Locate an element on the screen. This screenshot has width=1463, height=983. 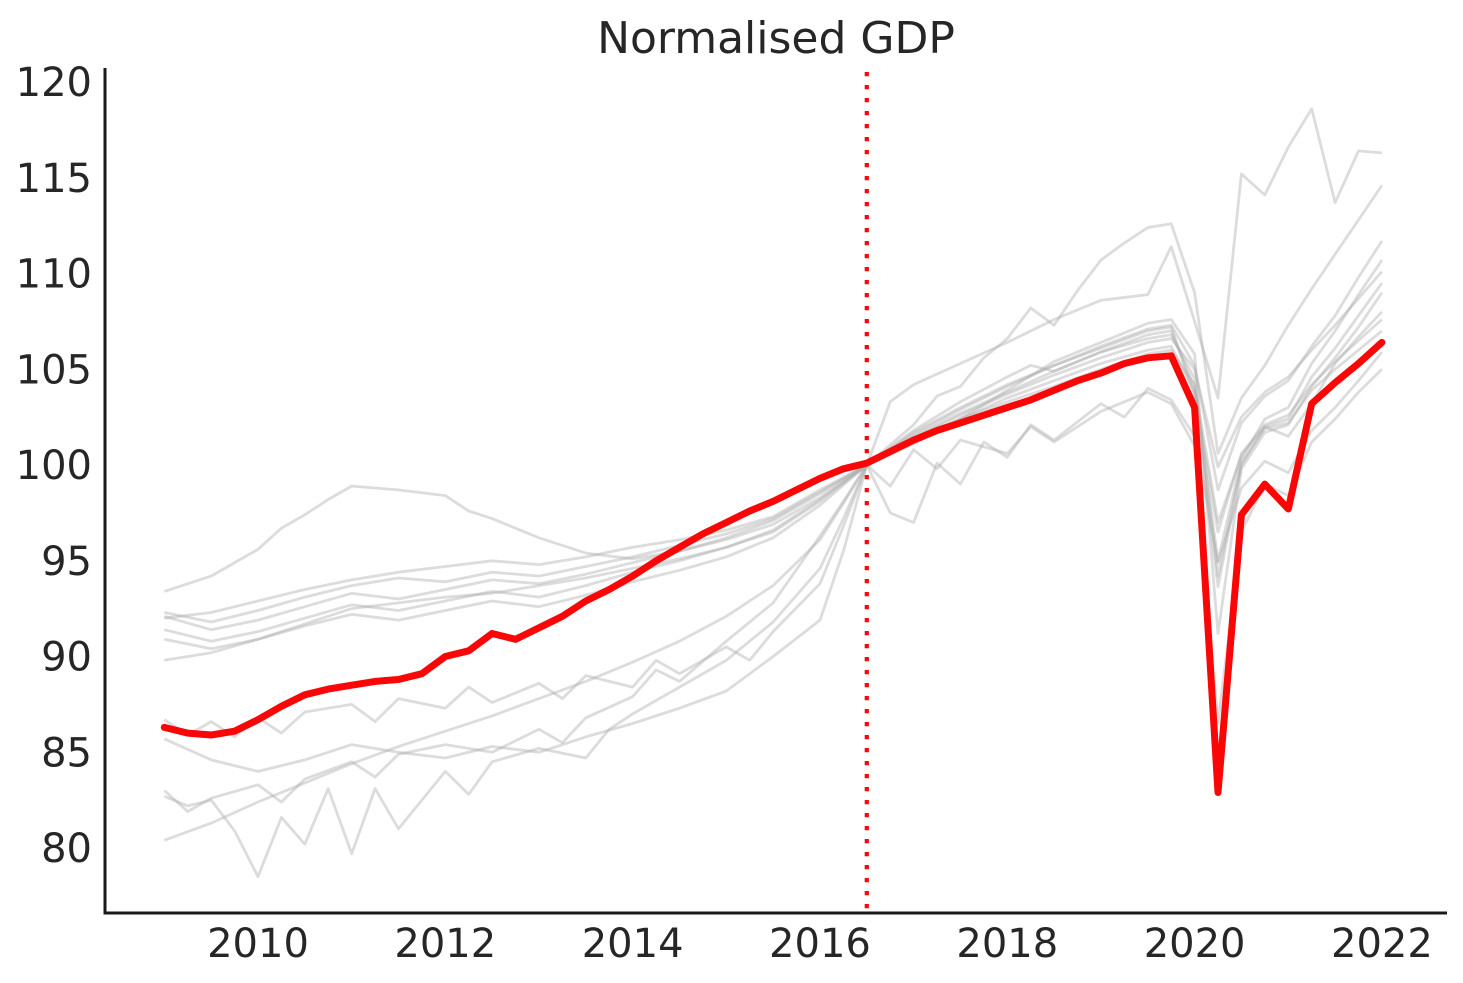
x-tick-label: 2020 is located at coordinates (1195, 944).